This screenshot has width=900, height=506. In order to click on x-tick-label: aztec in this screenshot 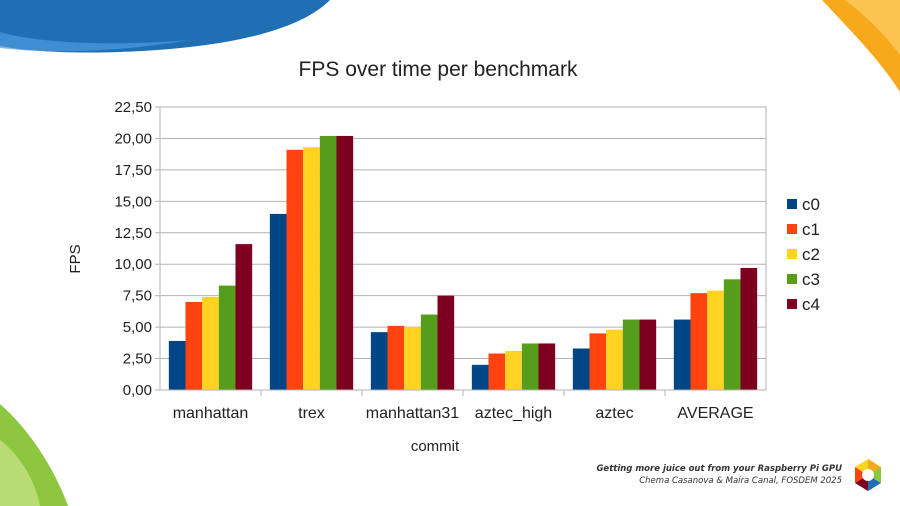, I will do `click(614, 413)`.